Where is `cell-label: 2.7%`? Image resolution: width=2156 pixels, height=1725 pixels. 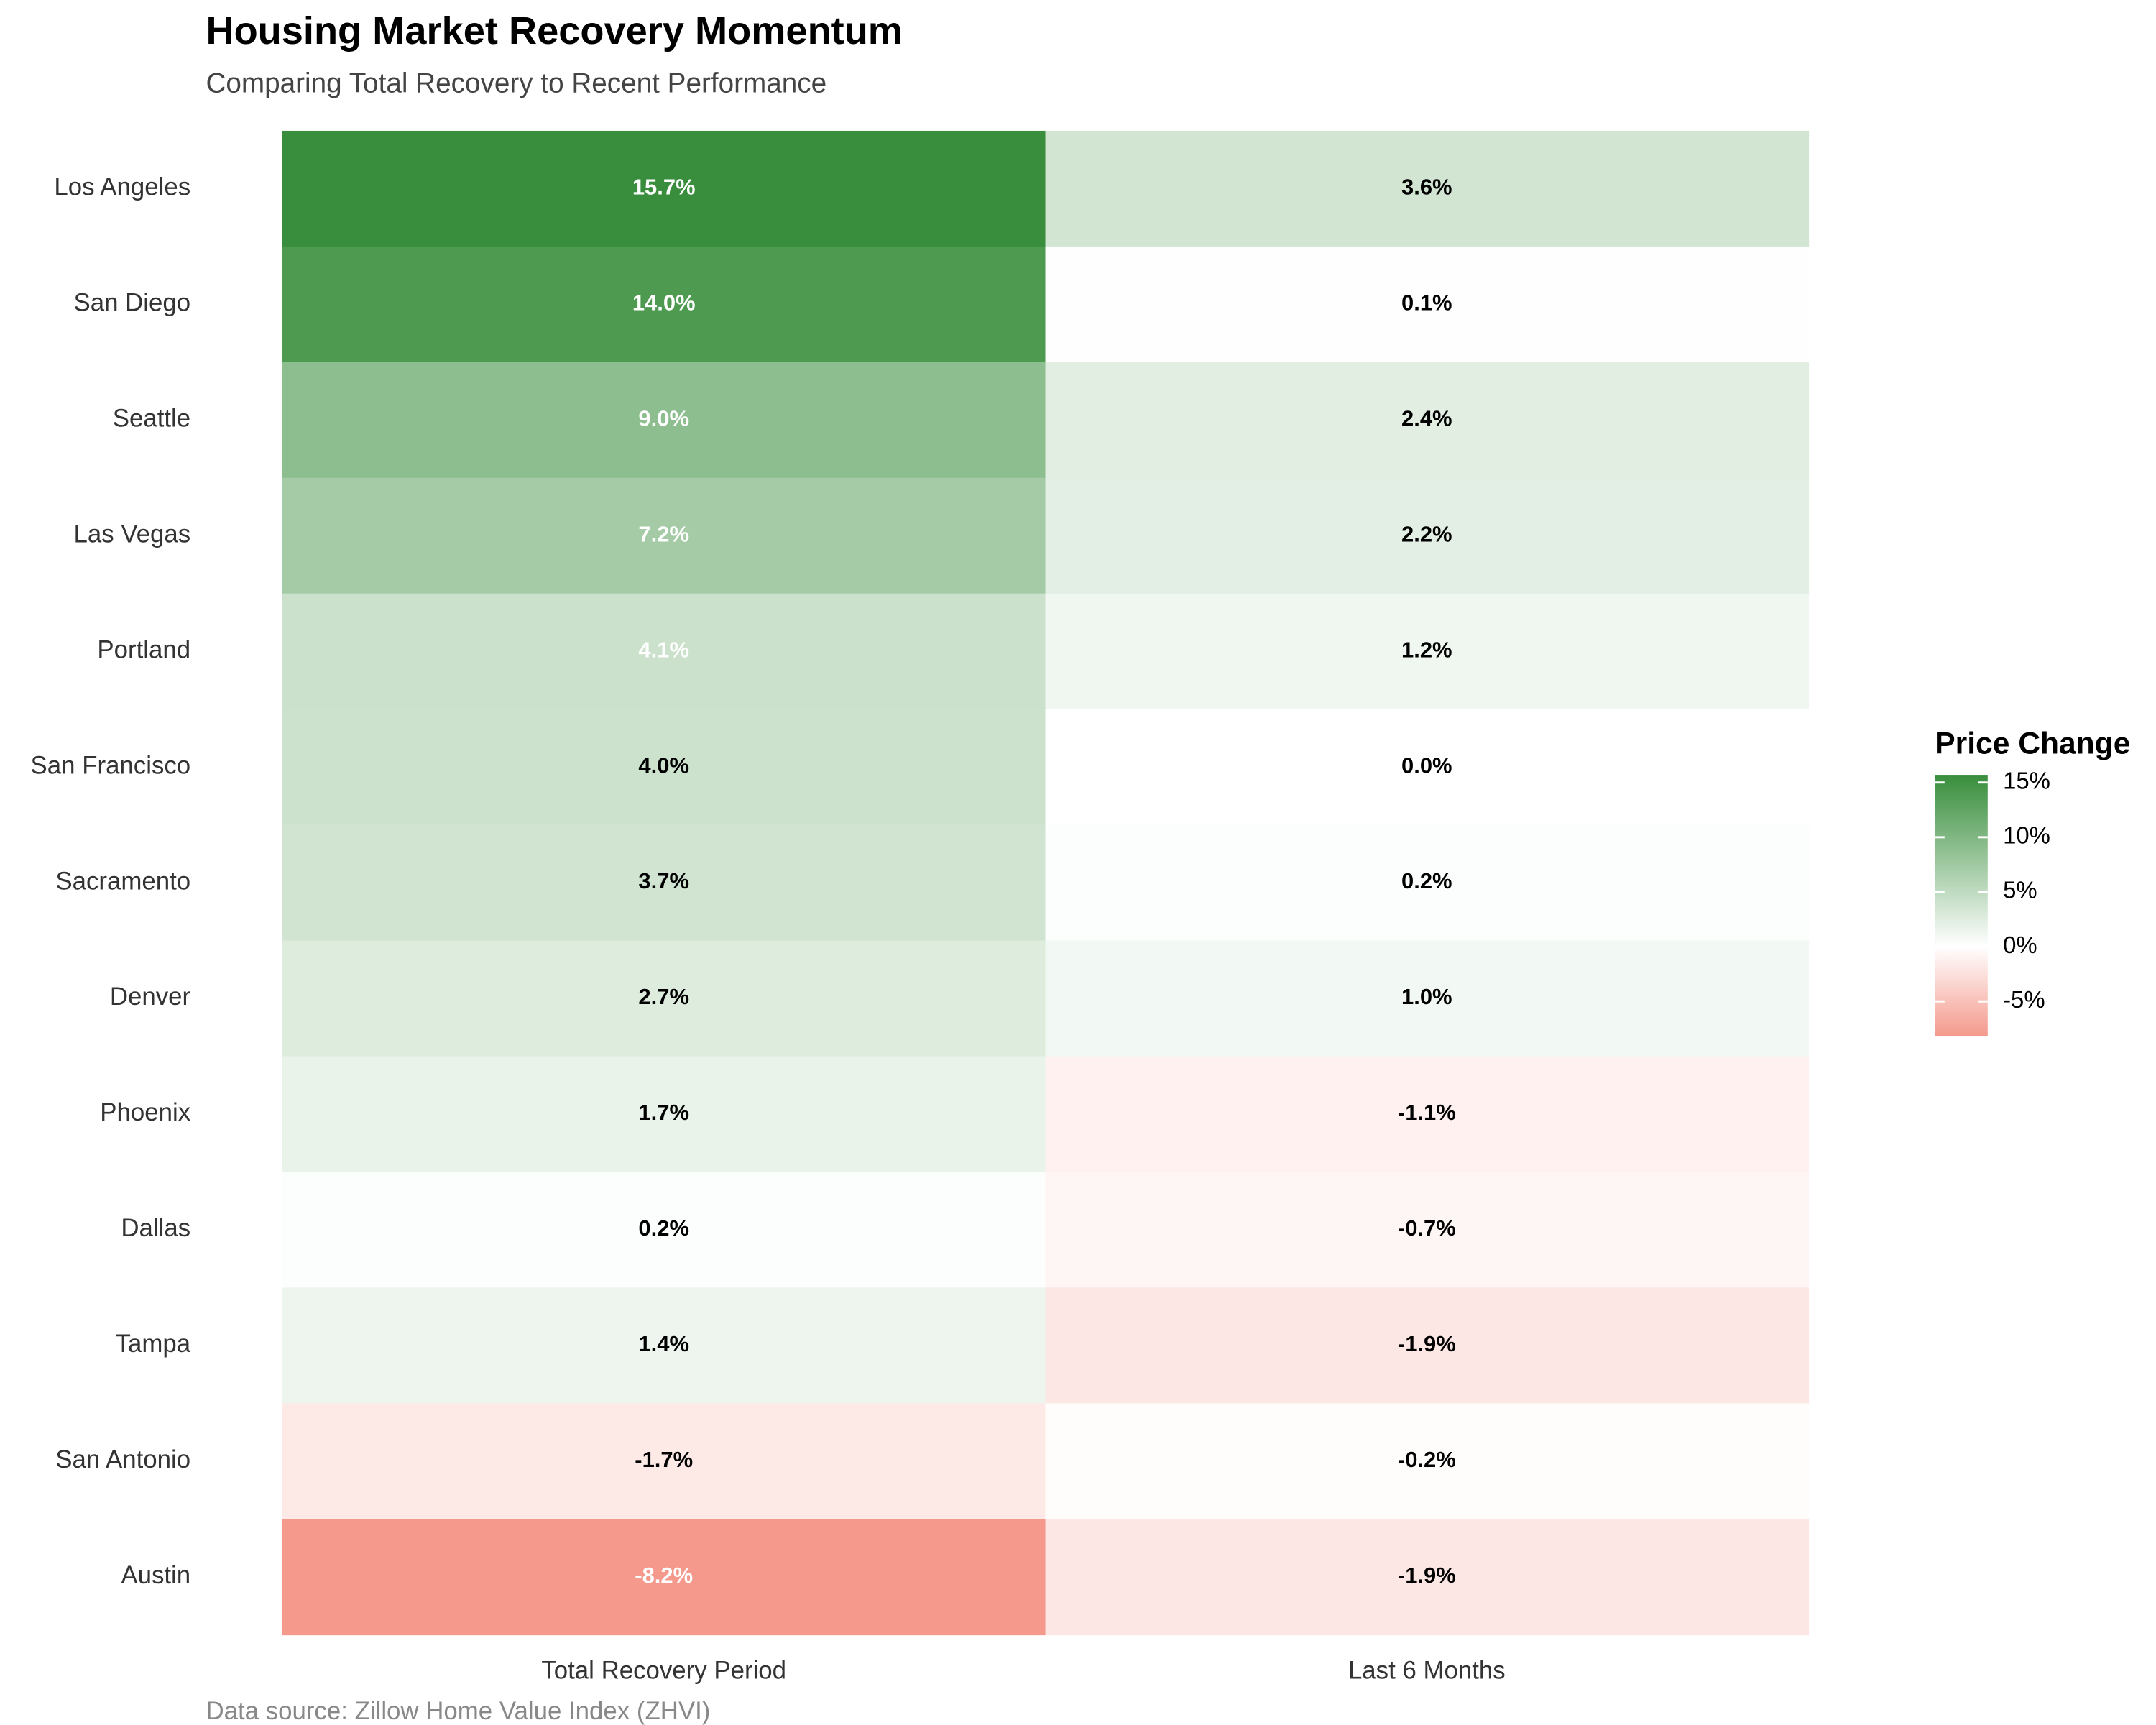 cell-label: 2.7% is located at coordinates (663, 996).